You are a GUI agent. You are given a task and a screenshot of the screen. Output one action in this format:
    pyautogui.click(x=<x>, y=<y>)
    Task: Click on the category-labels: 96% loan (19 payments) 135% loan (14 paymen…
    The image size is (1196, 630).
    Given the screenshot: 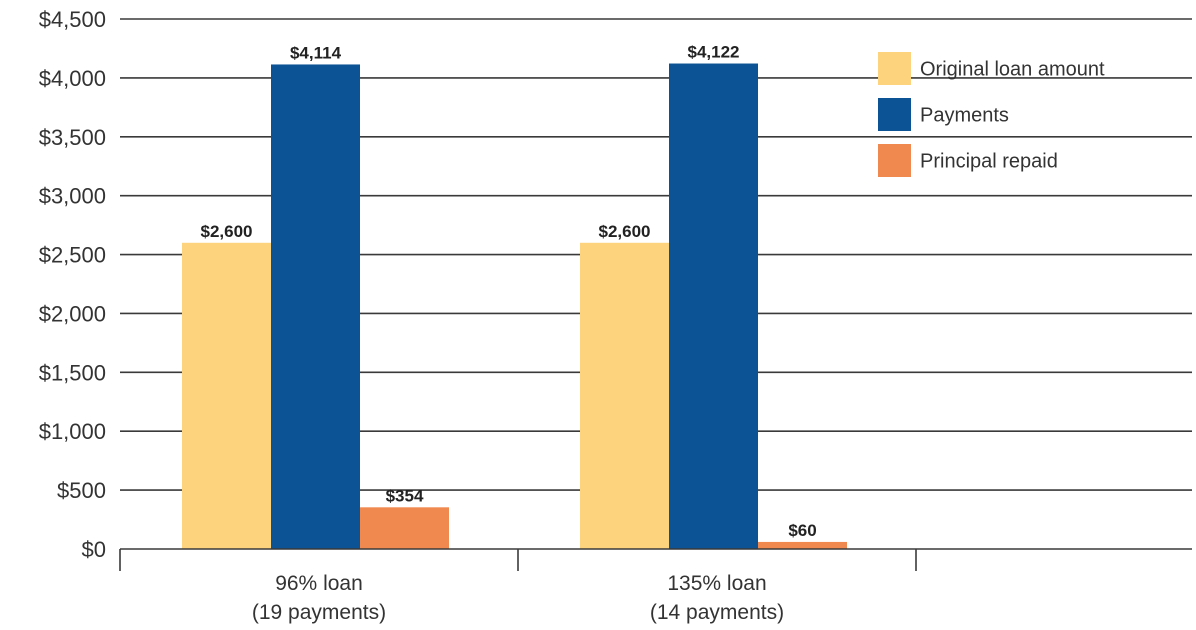 What is the action you would take?
    pyautogui.click(x=518, y=598)
    